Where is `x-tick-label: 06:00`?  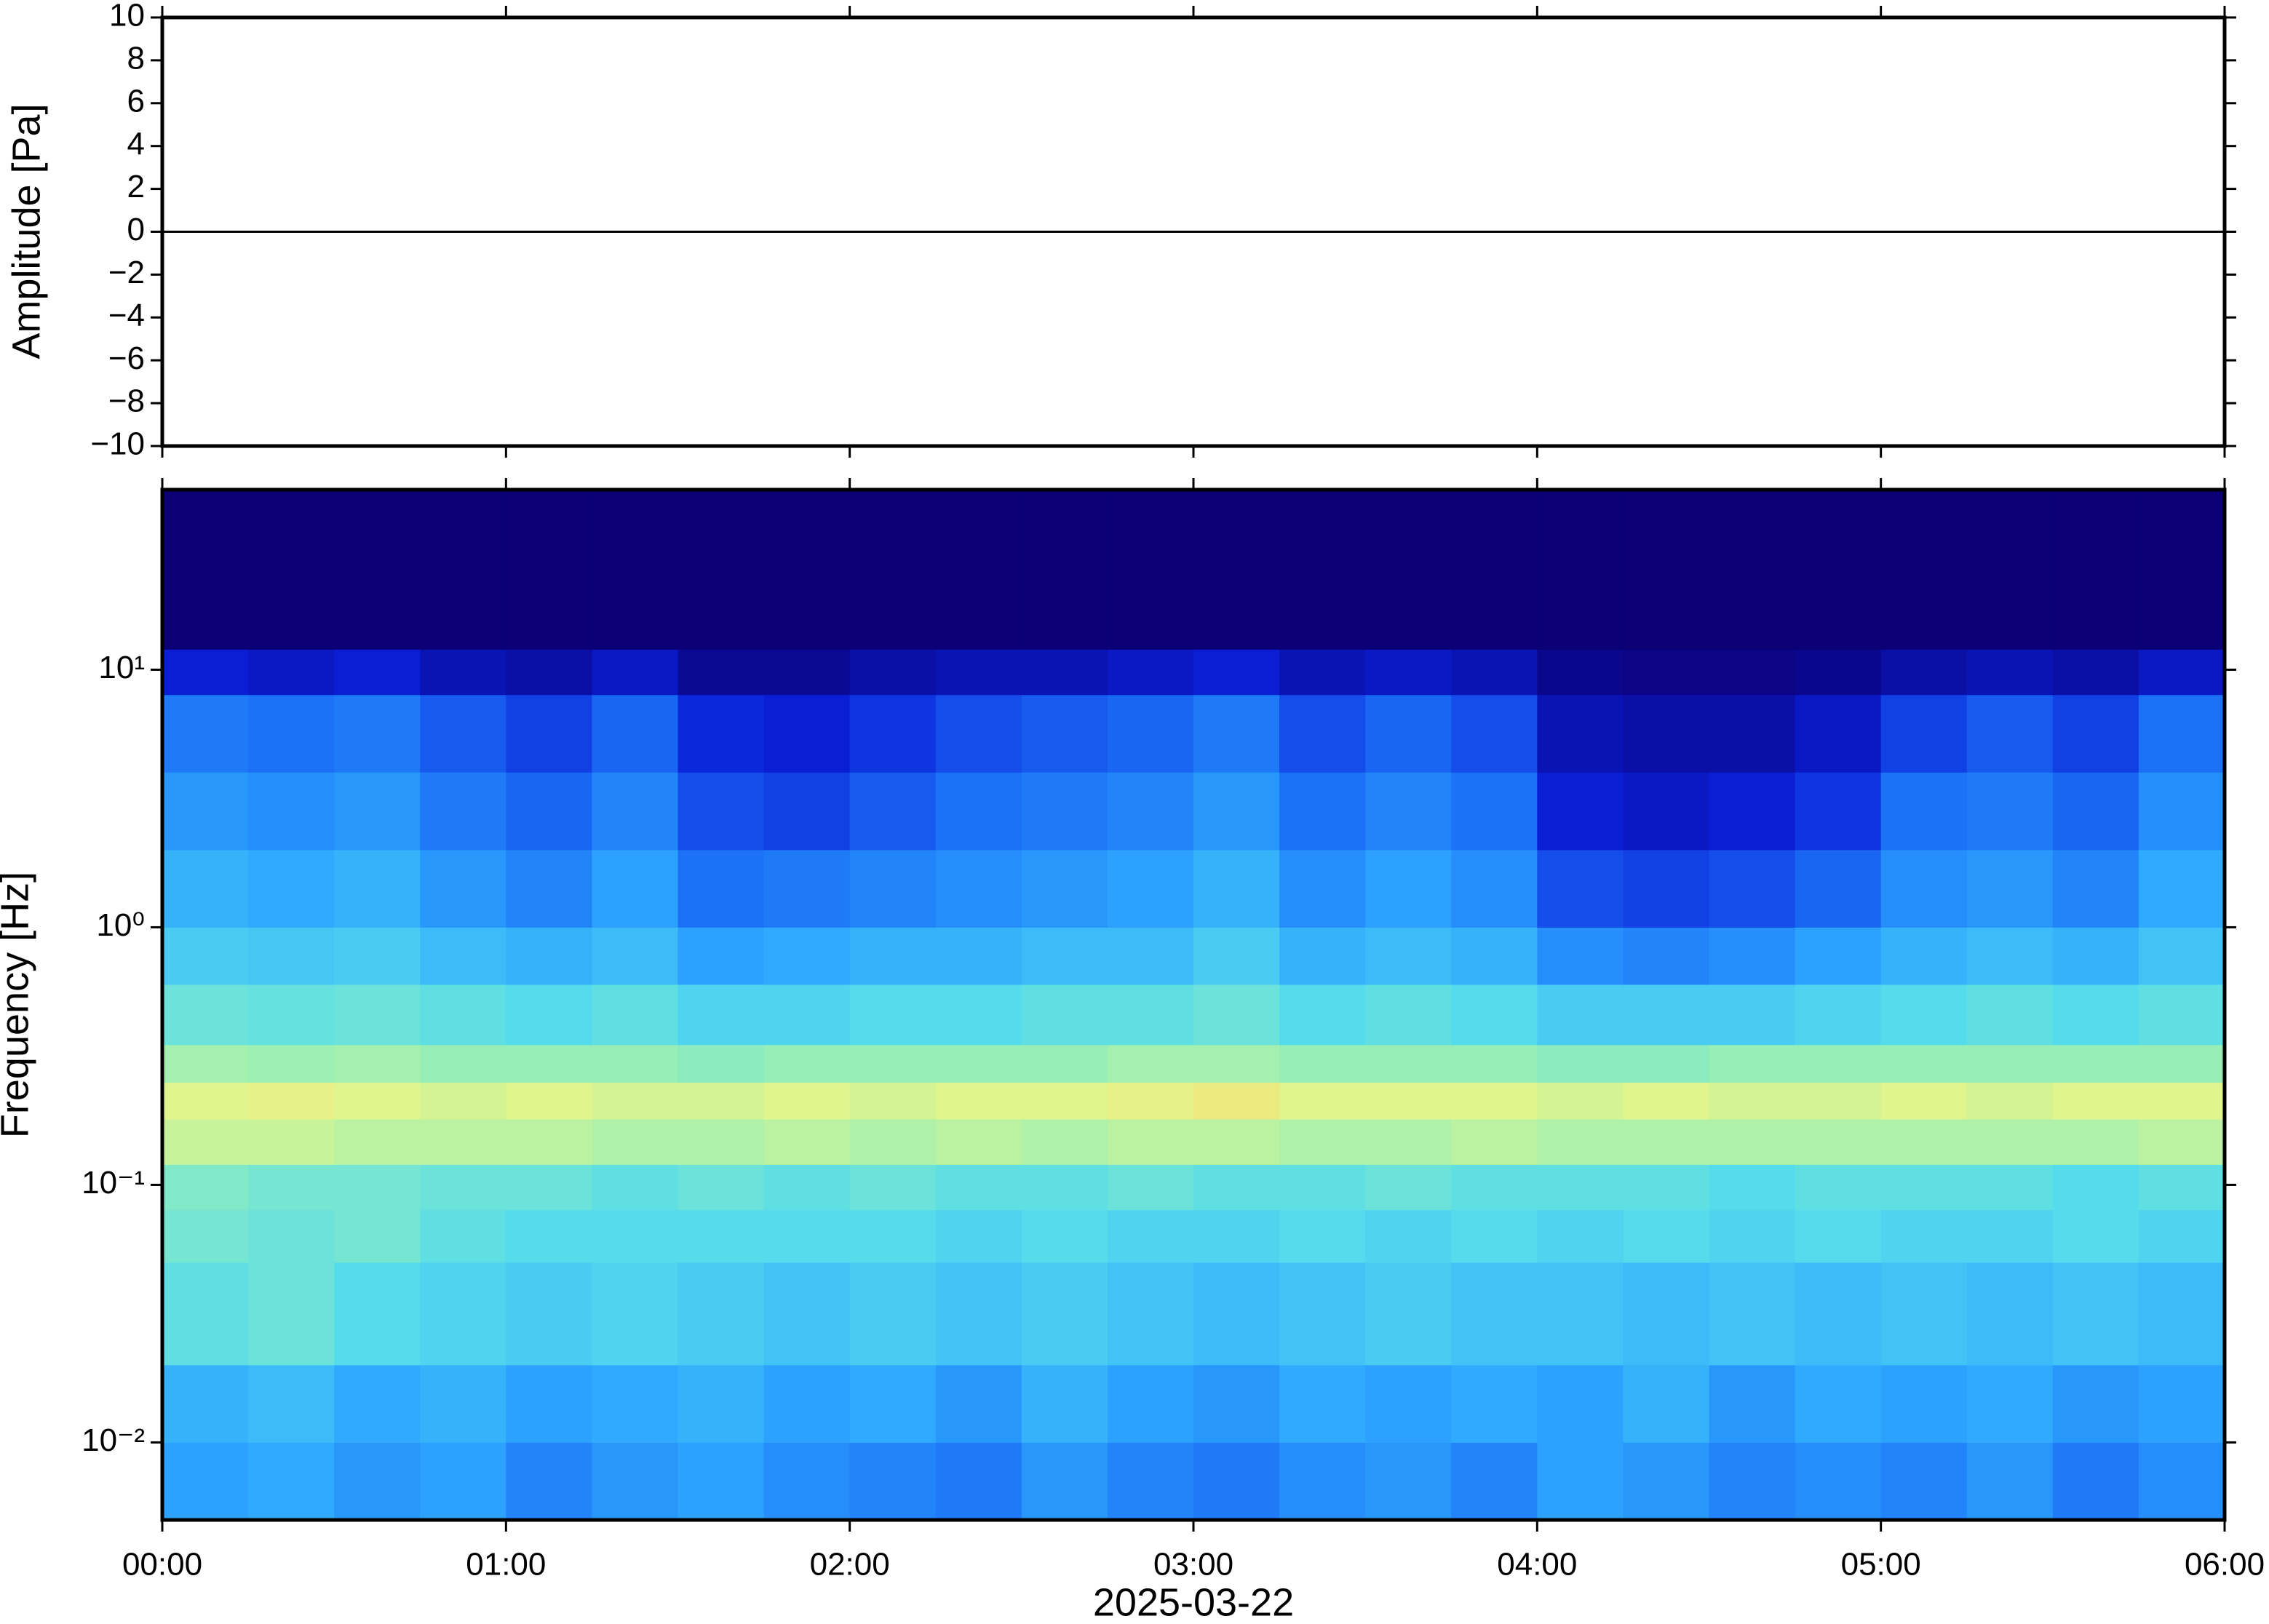
x-tick-label: 06:00 is located at coordinates (2225, 1565).